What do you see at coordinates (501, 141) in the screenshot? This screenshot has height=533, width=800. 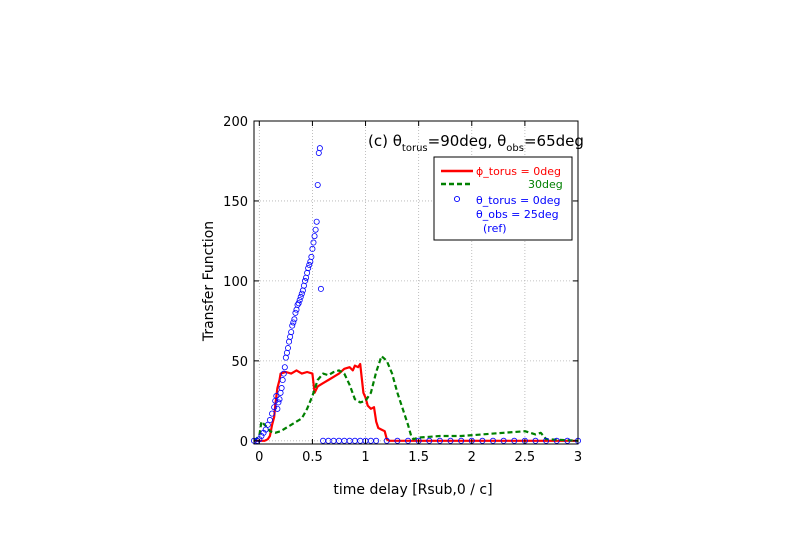 I see `title-theta2: θ` at bounding box center [501, 141].